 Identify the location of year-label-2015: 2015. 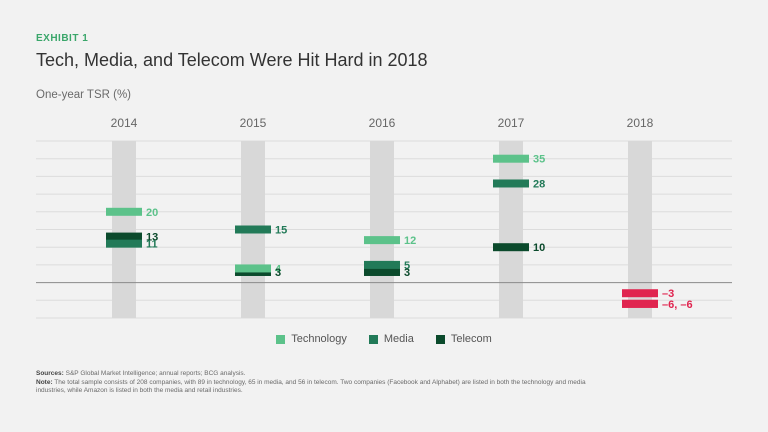
(253, 123).